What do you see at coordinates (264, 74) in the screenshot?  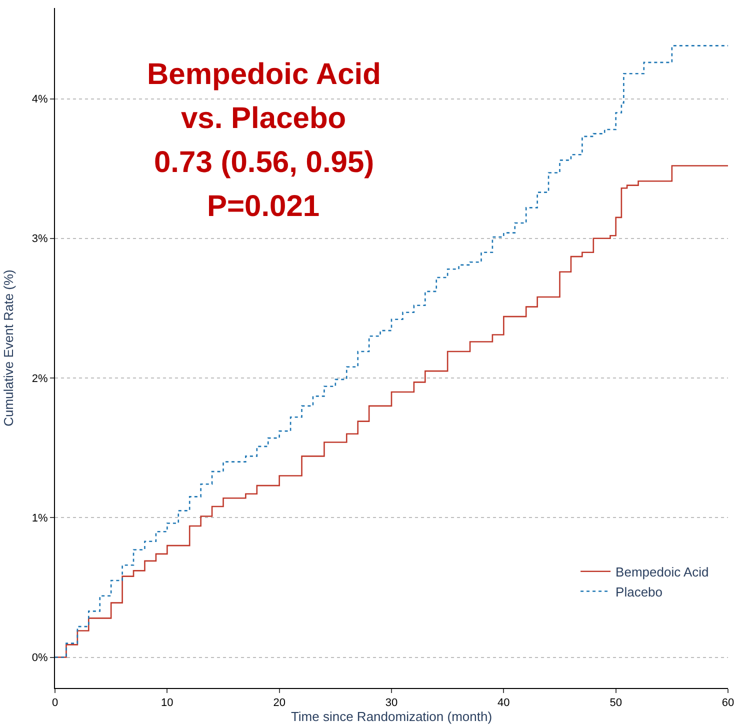 I see `annotation: Bempedoic Acid` at bounding box center [264, 74].